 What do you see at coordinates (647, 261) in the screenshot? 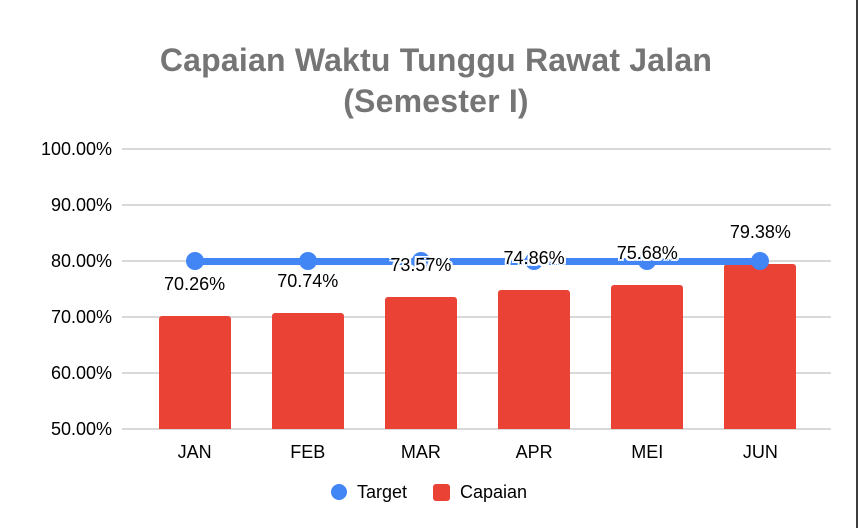
I see `target-point-mei` at bounding box center [647, 261].